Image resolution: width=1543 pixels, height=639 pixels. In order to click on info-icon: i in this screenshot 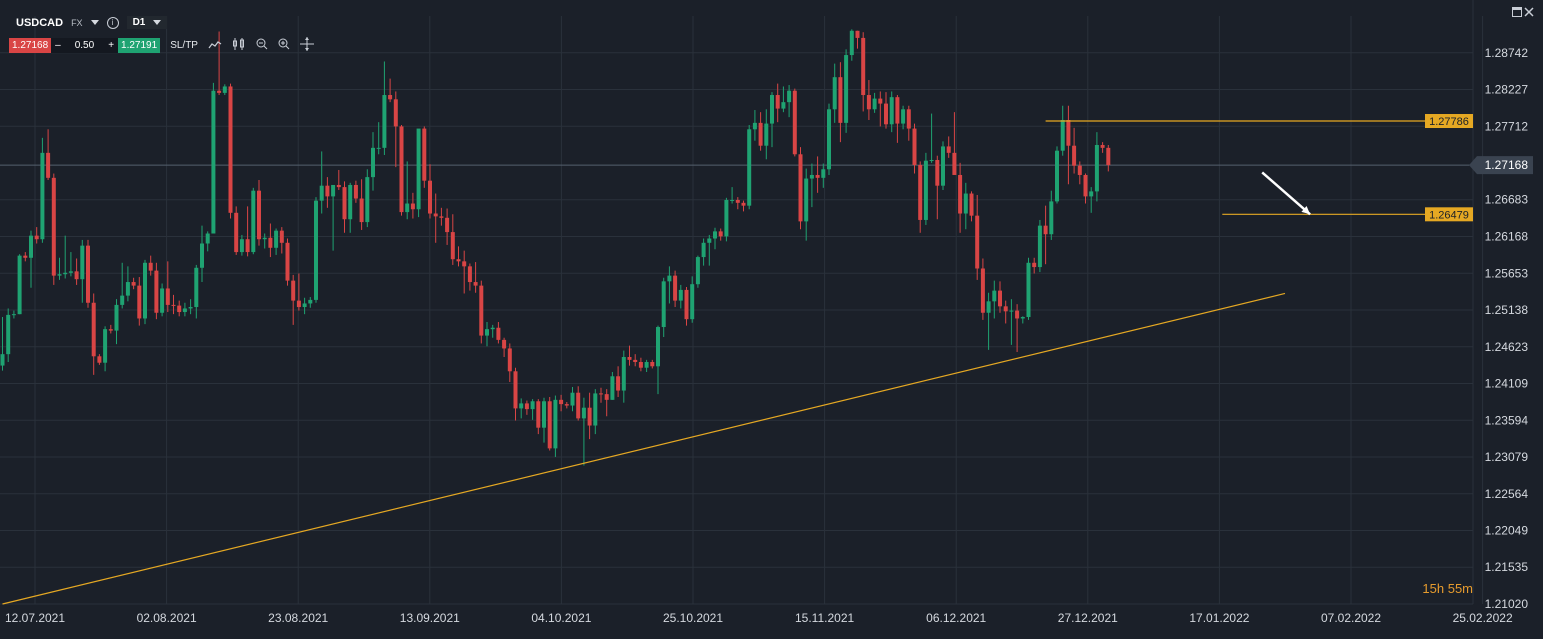, I will do `click(112, 22)`.